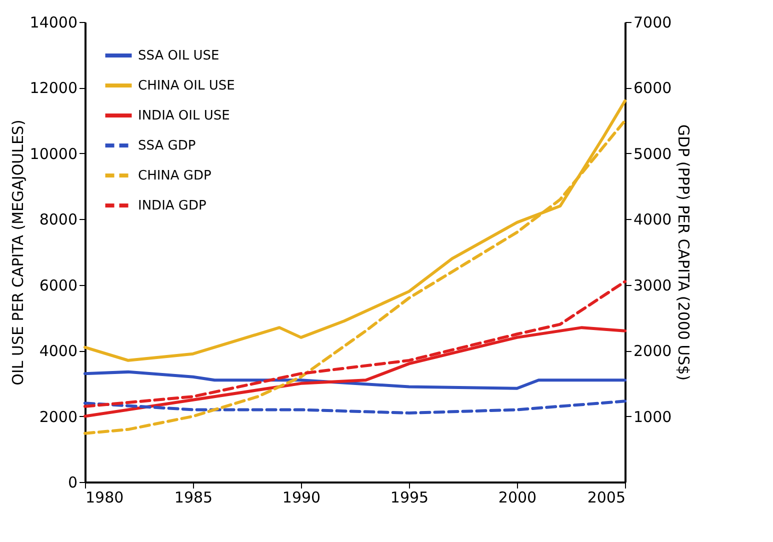 This screenshot has width=773, height=542. What do you see at coordinates (409, 497) in the screenshot?
I see `x-tick-label: 1995` at bounding box center [409, 497].